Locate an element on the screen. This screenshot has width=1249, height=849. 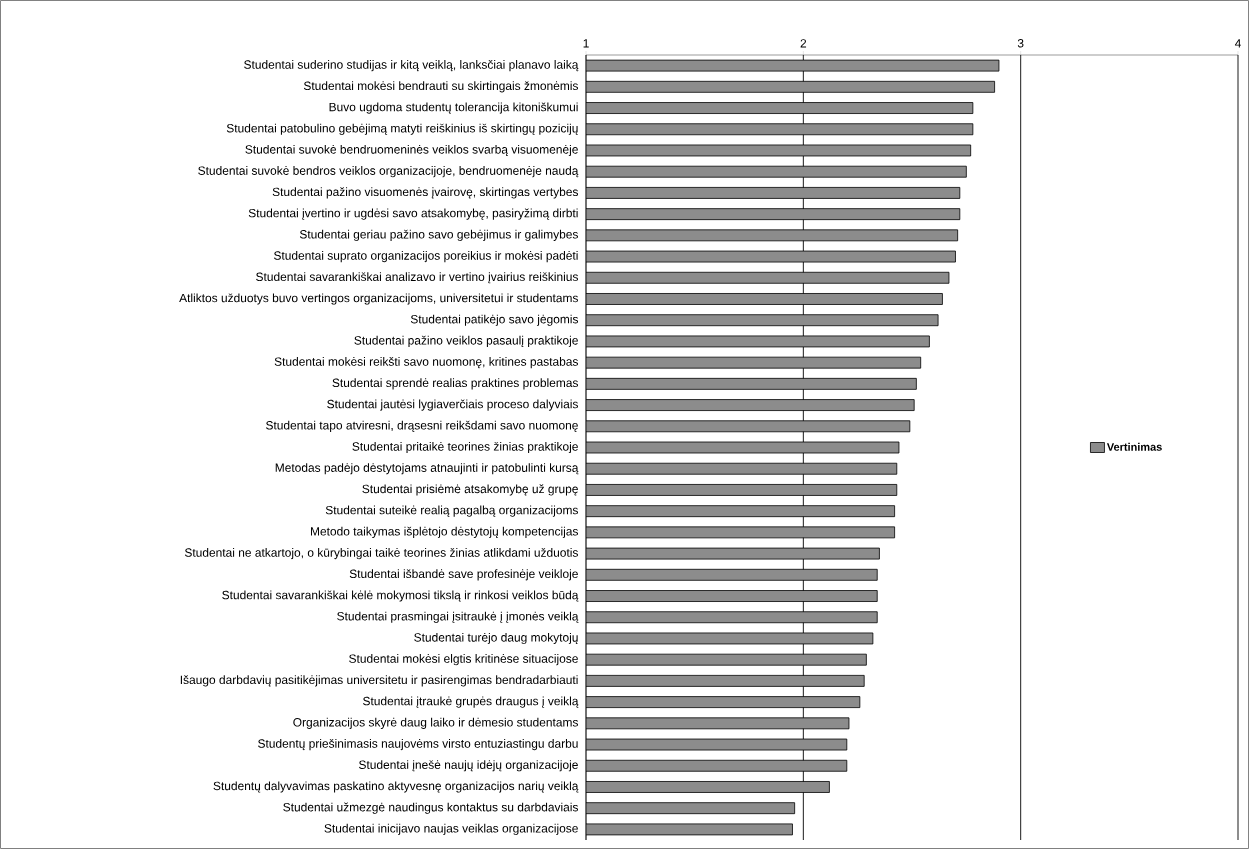
y-tick-label: Studentai suteikė realią pagalbą organizacijoms is located at coordinates (451, 511).